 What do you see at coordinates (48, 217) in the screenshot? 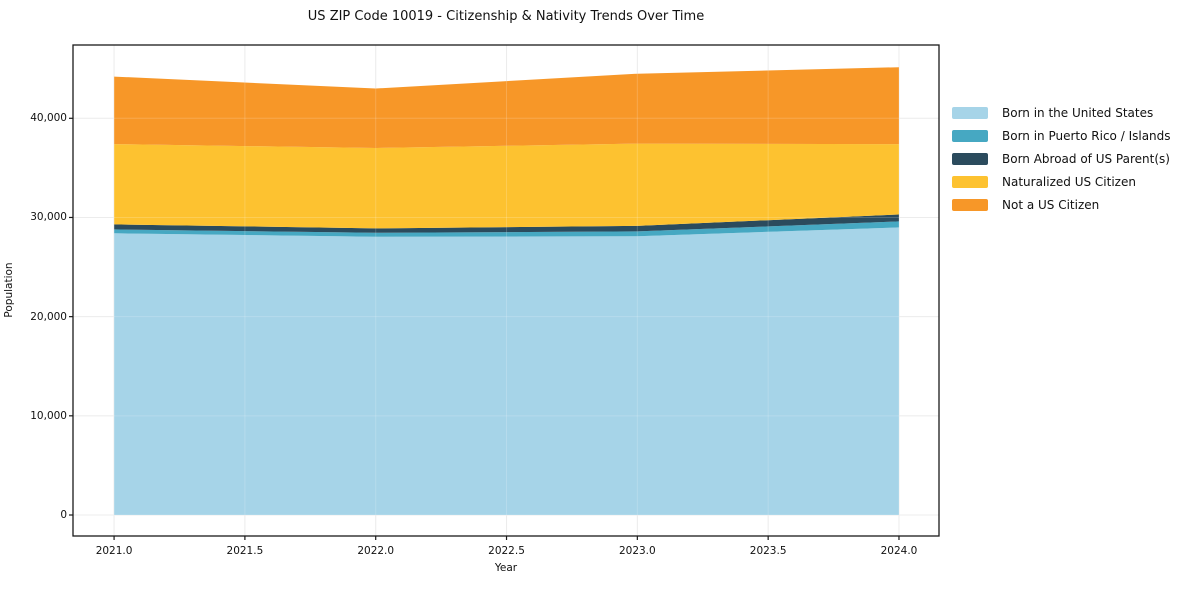
I see `y-tick-label: 30,000` at bounding box center [48, 217].